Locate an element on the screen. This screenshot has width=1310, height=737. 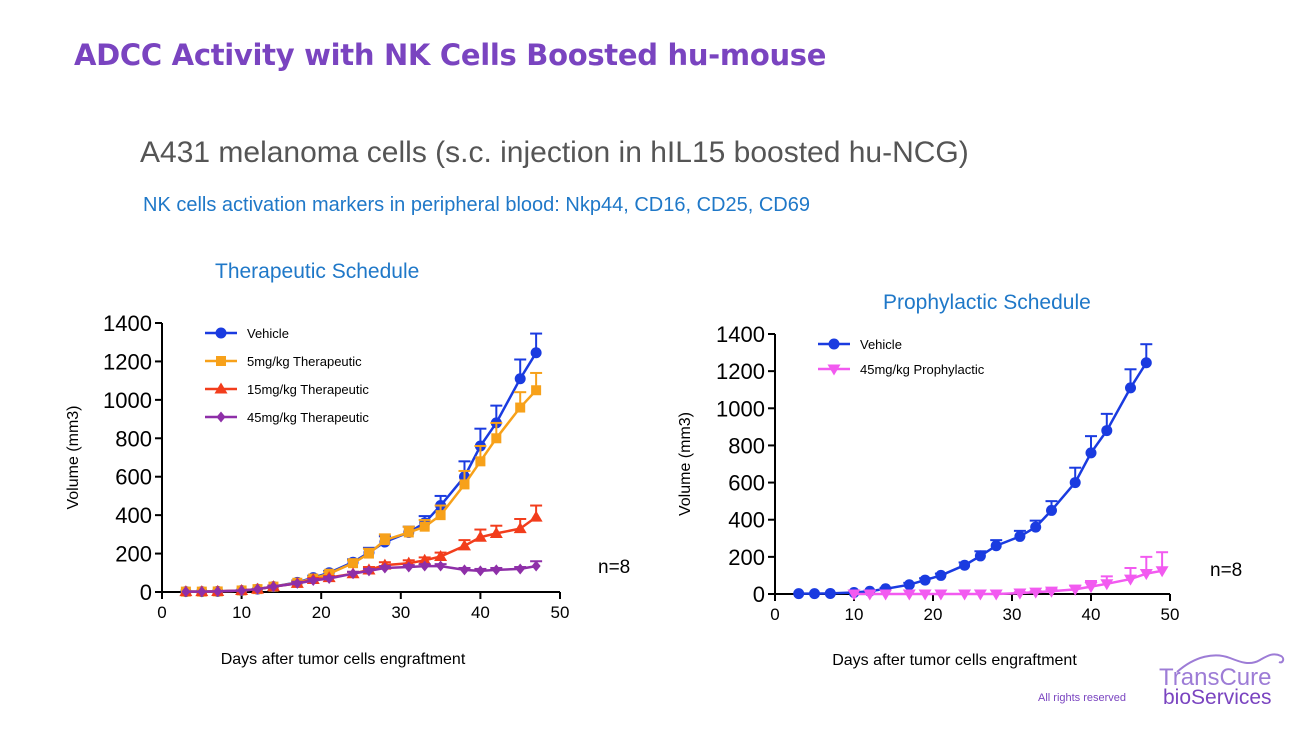
therapeutic-n-annotation: n=8 is located at coordinates (614, 567).